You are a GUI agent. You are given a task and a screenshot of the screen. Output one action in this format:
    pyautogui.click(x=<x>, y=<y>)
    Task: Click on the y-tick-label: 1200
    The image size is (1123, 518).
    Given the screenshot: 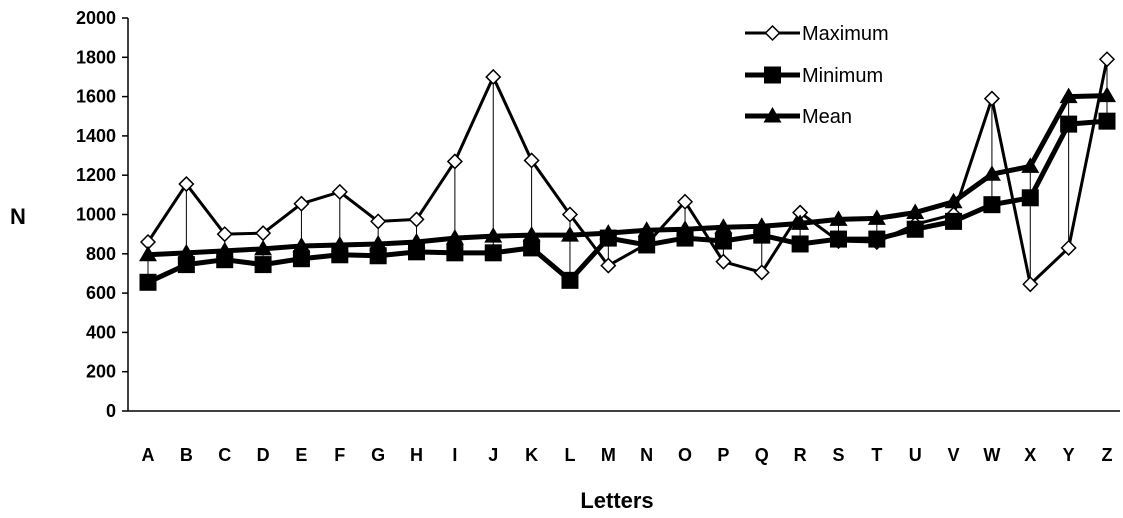 What is the action you would take?
    pyautogui.click(x=96, y=175)
    